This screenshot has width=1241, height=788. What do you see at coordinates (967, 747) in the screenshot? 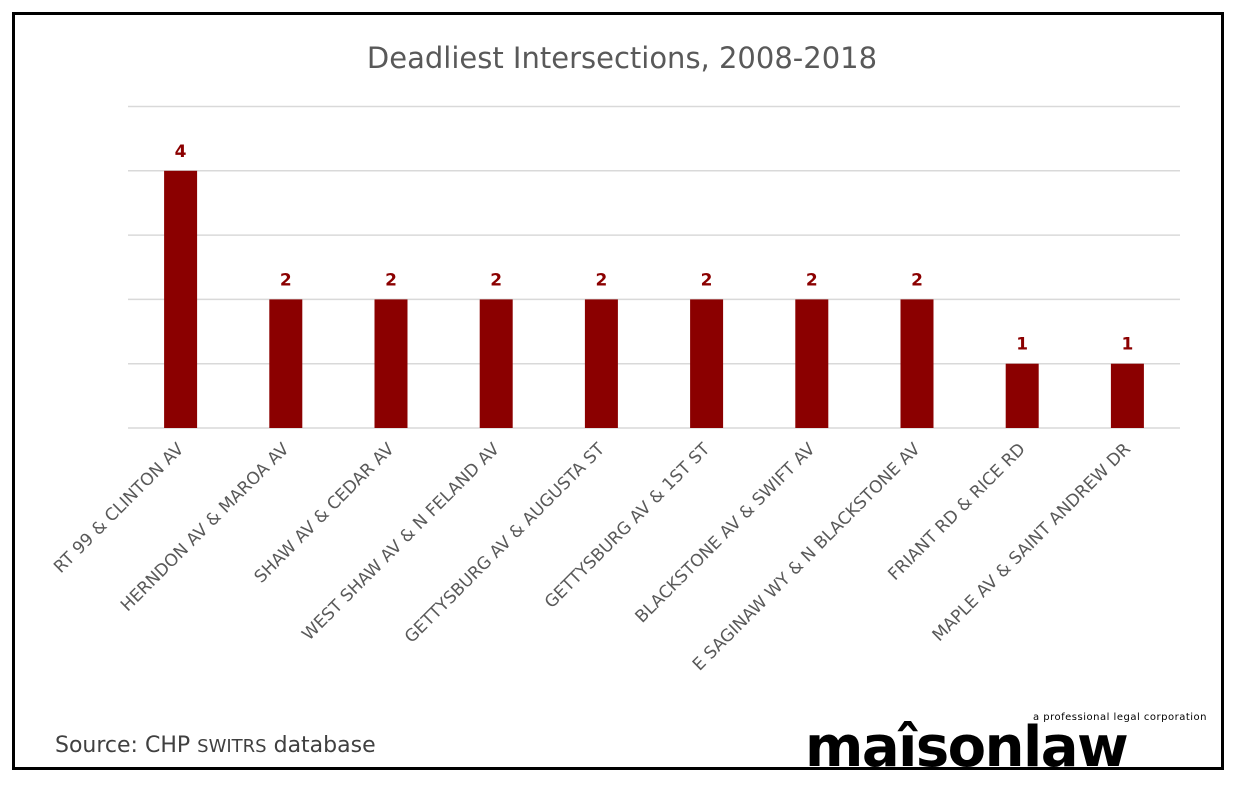
I see `logo-wordmark: maîsonlaw` at bounding box center [967, 747].